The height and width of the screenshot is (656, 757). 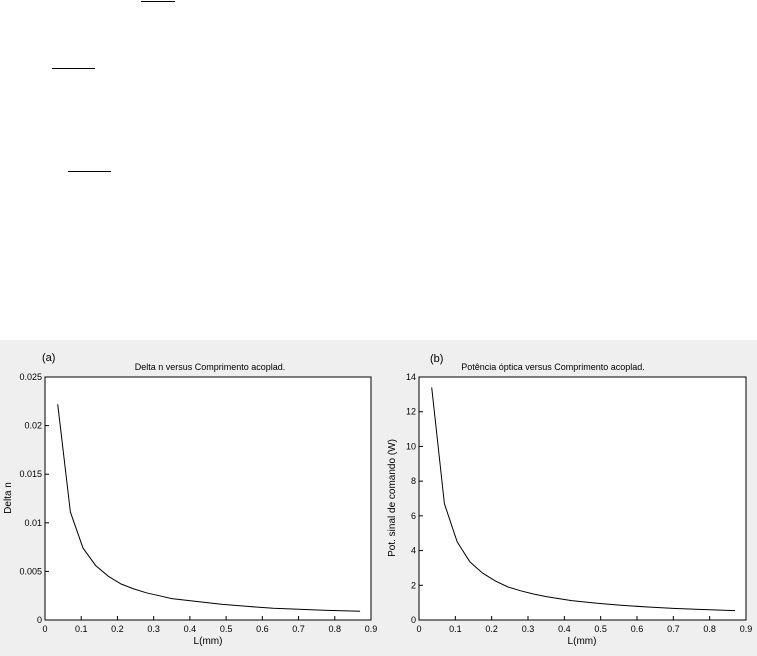 I want to click on y-axis-label: Pot. sinal de comando (W), so click(x=392, y=498).